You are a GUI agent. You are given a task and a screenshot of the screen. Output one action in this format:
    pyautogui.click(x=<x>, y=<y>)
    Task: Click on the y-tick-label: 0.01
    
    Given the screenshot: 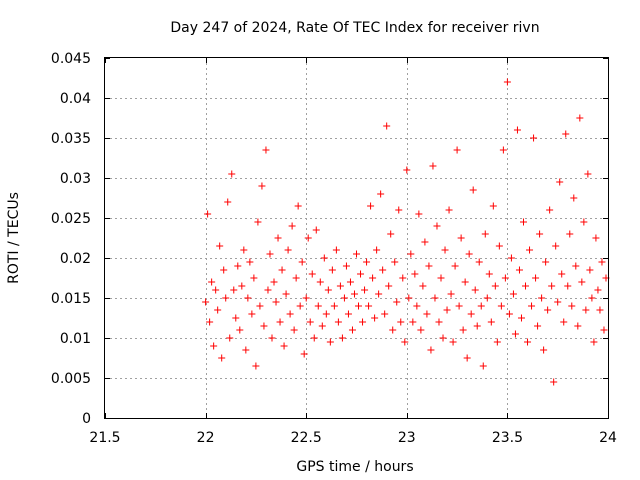 What is the action you would take?
    pyautogui.click(x=75, y=339)
    